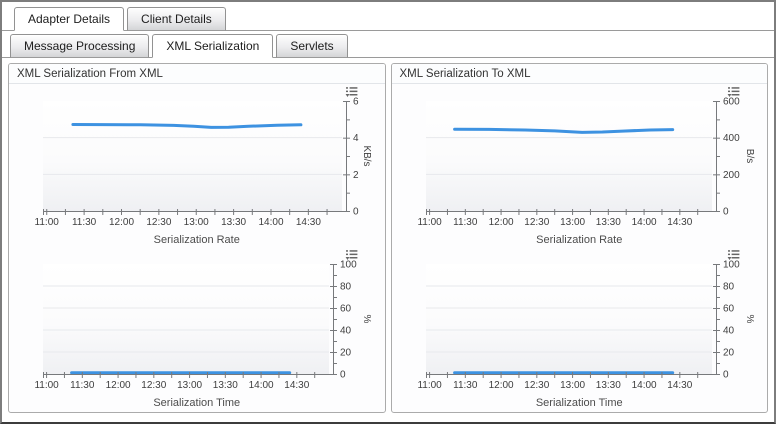 The width and height of the screenshot is (776, 424). What do you see at coordinates (731, 175) in the screenshot?
I see `svg-text: 200` at bounding box center [731, 175].